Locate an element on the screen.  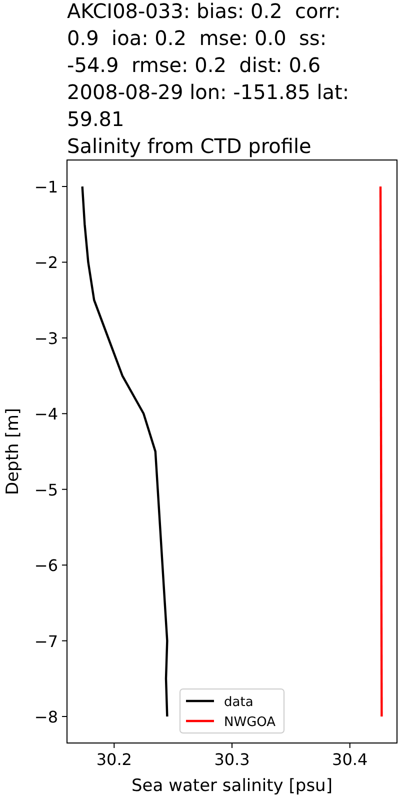
chart-subtitle: Salinity from CTD profile is located at coordinates (189, 146).